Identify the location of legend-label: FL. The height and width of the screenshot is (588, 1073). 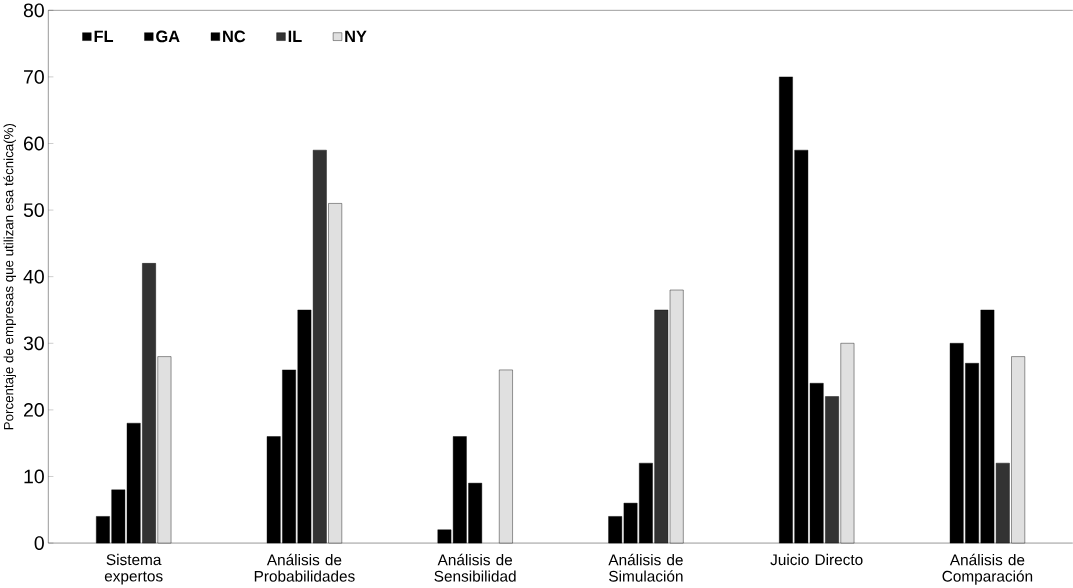
(104, 36).